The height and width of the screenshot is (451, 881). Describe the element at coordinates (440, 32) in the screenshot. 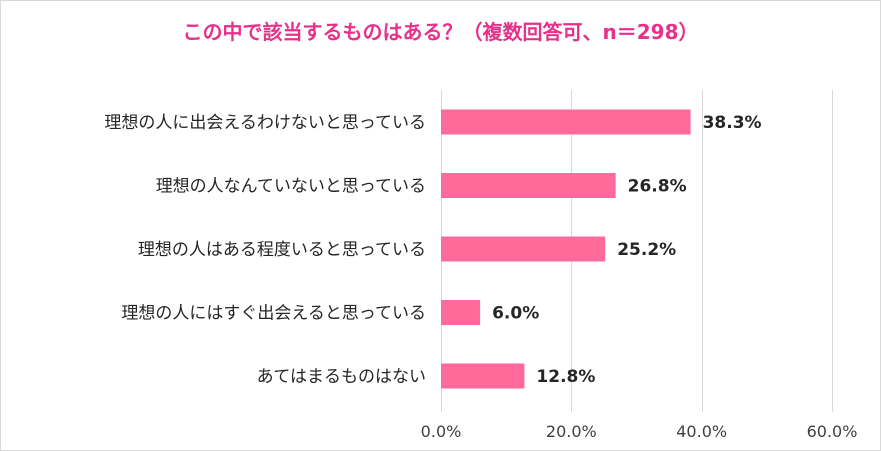

I see `chart-title: この中で該当するものはある？（複数回答可、n＝298）` at that location.